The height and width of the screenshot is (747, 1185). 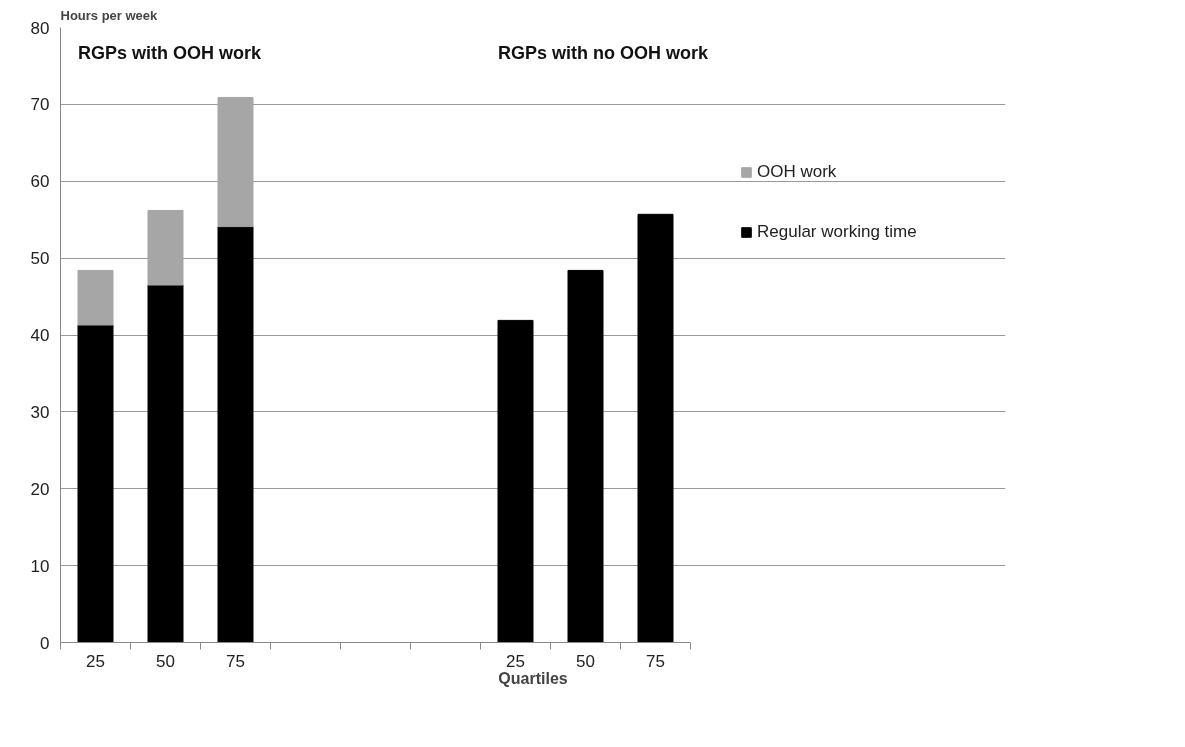 What do you see at coordinates (533, 678) in the screenshot?
I see `x-axis-title: Quartiles` at bounding box center [533, 678].